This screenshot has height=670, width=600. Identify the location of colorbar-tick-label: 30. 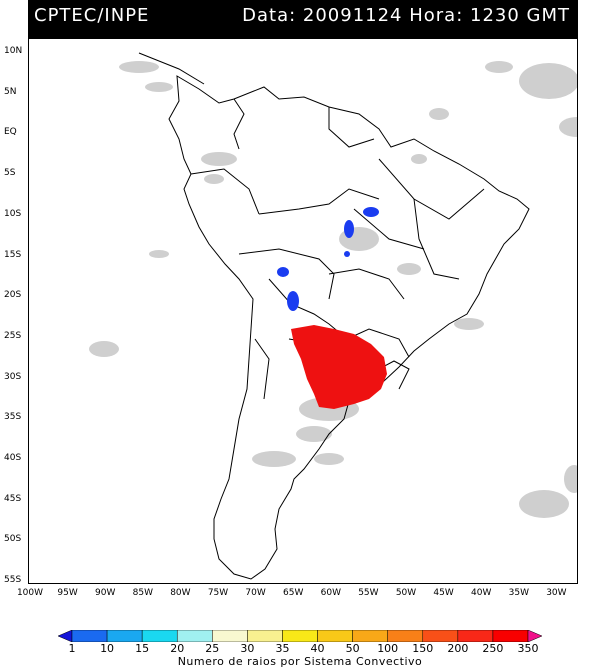
(247, 648).